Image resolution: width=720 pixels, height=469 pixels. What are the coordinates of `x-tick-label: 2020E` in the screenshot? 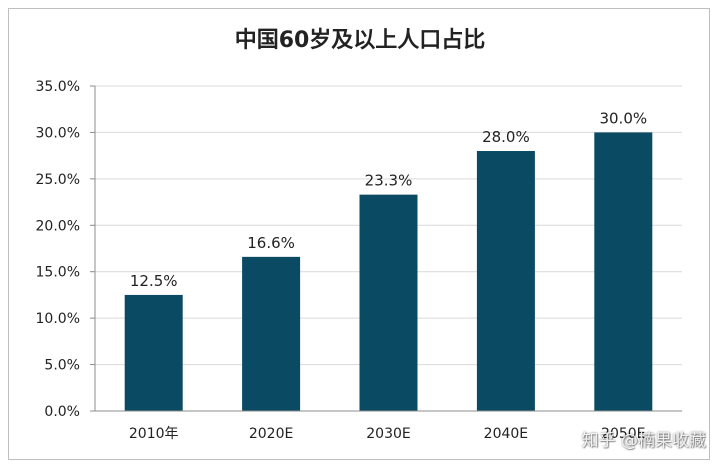 It's located at (271, 434).